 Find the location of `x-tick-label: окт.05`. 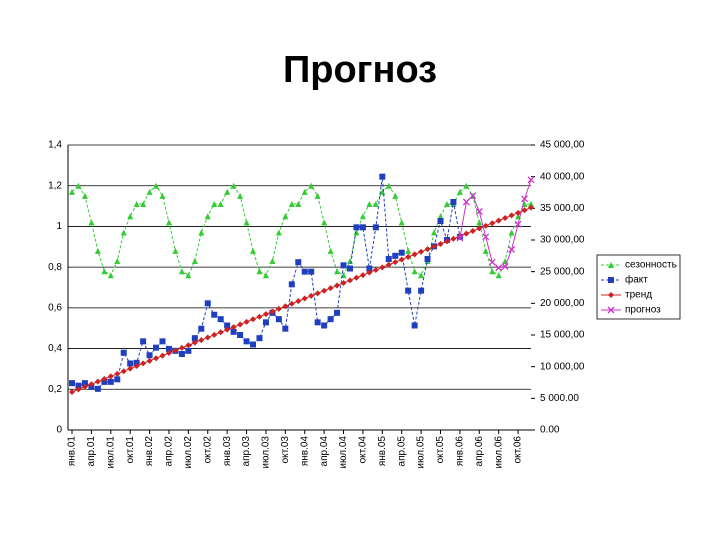

x-tick-label: окт.05 is located at coordinates (440, 450).